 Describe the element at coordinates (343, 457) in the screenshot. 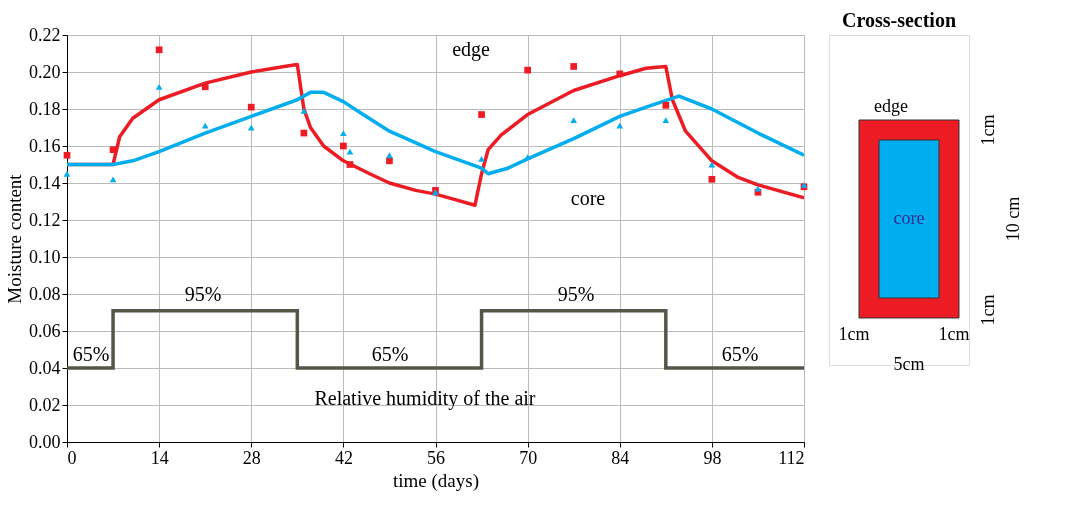

I see `x-tick-label: 42` at that location.